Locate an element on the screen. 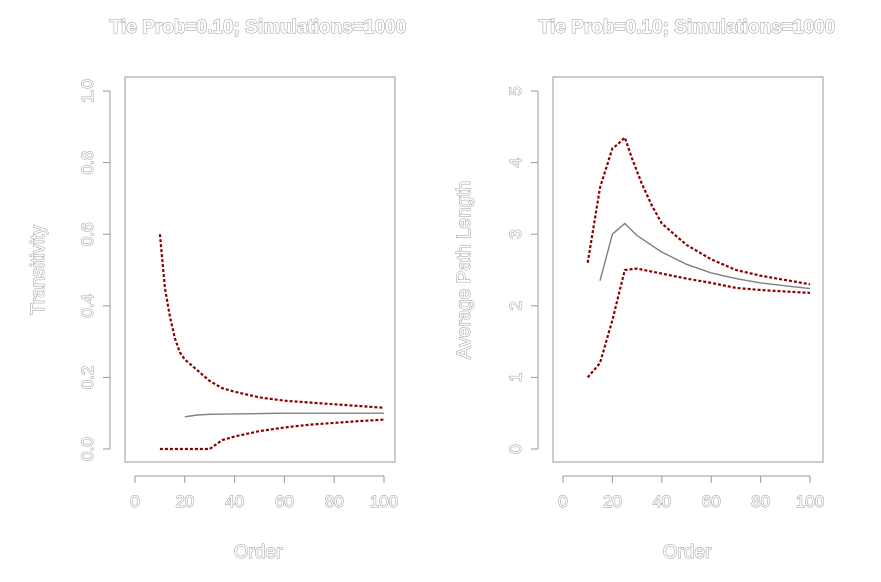 This screenshot has height=582, width=881. path-length-x-tick-label: 80 is located at coordinates (760, 501).